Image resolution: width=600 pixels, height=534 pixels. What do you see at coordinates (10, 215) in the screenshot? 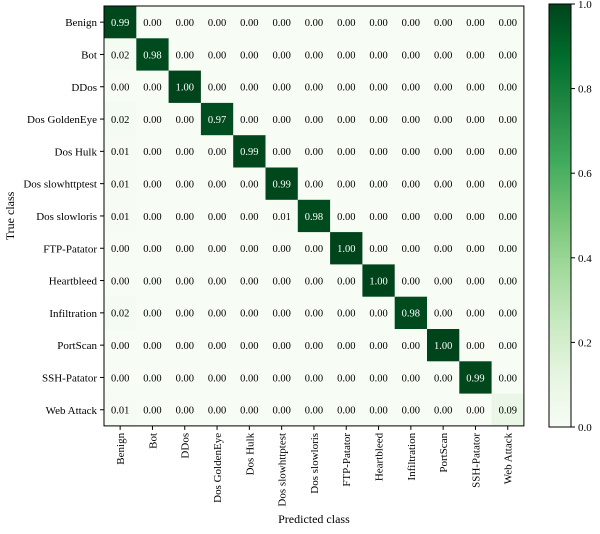
I see `y-axis-label: True class` at bounding box center [10, 215].